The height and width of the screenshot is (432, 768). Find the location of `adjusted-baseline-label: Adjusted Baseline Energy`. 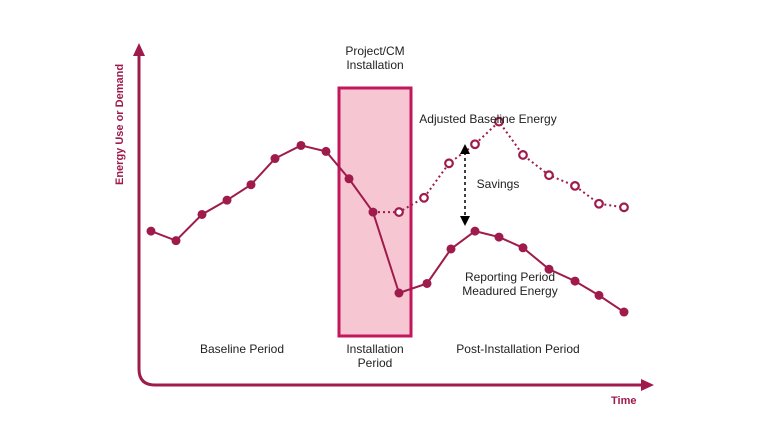

adjusted-baseline-label: Adjusted Baseline Energy is located at coordinates (488, 119).